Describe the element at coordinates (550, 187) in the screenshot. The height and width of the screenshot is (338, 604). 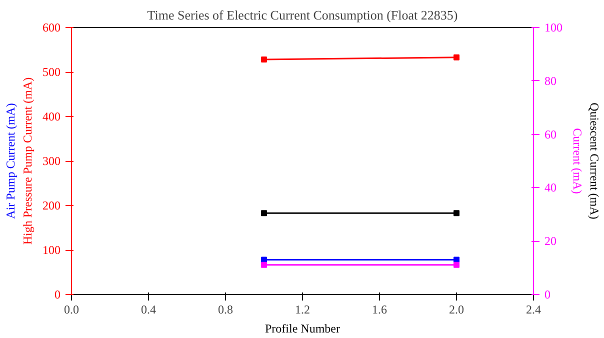
I see `y2-tick-label: 40` at that location.